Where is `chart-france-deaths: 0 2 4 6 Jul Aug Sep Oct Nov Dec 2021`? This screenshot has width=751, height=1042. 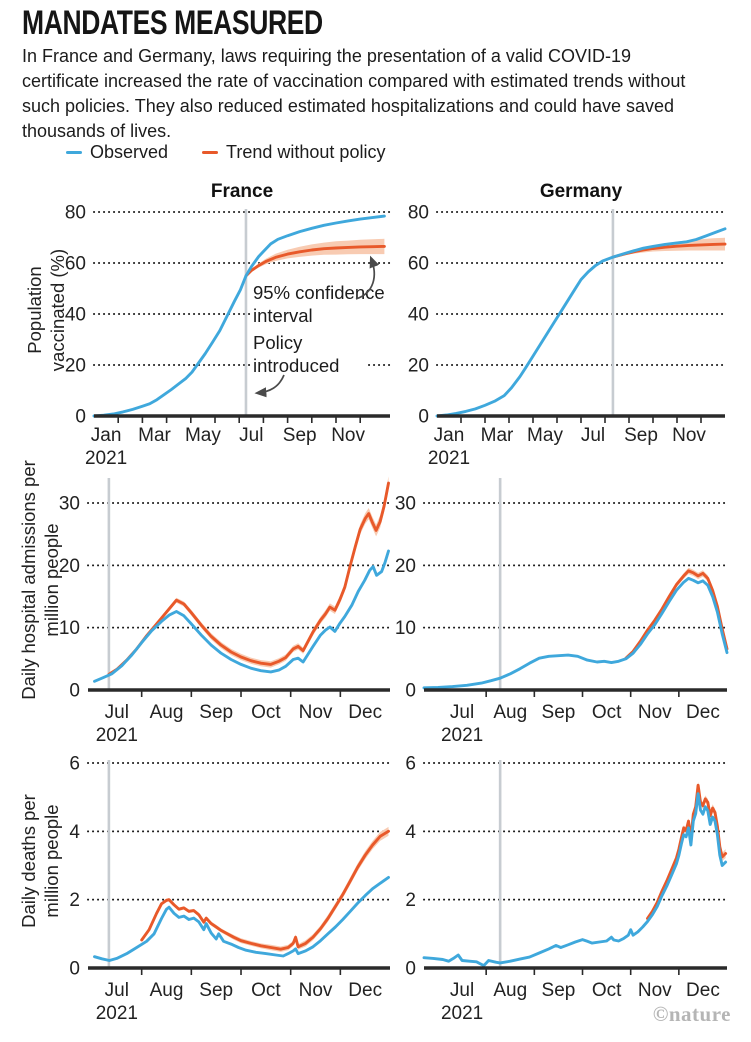 chart-france-deaths: 0 2 4 6 Jul Aug Sep Oct Nov Dec 2021 is located at coordinates (230, 888).